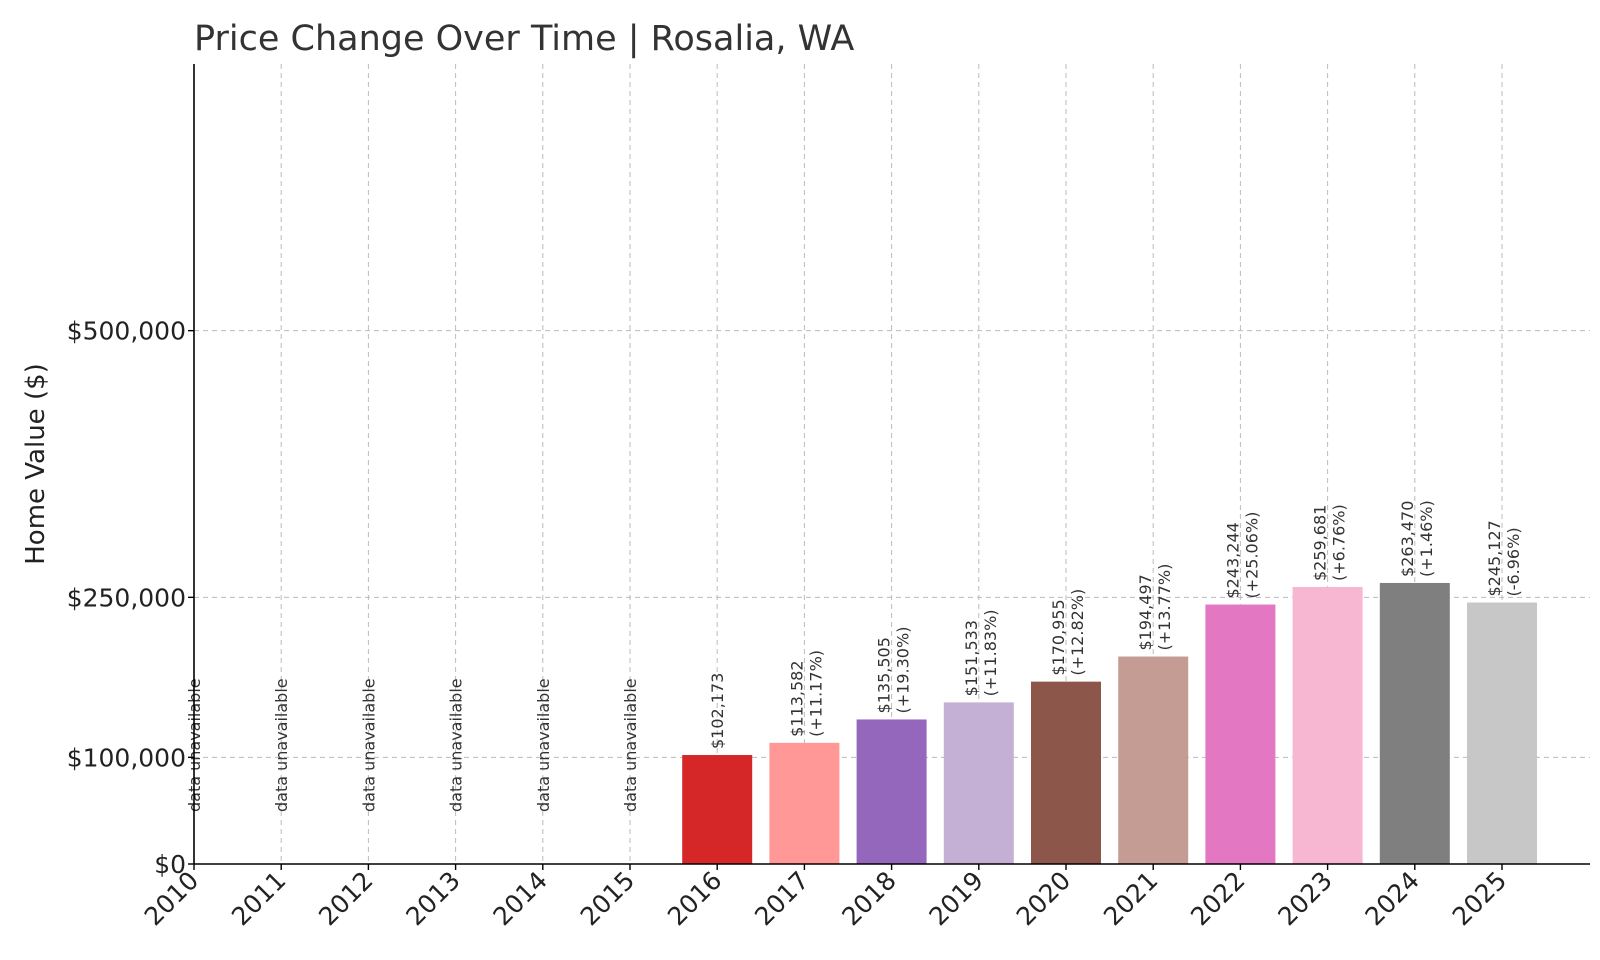  I want to click on x-tick-label: 2014, so click(520, 898).